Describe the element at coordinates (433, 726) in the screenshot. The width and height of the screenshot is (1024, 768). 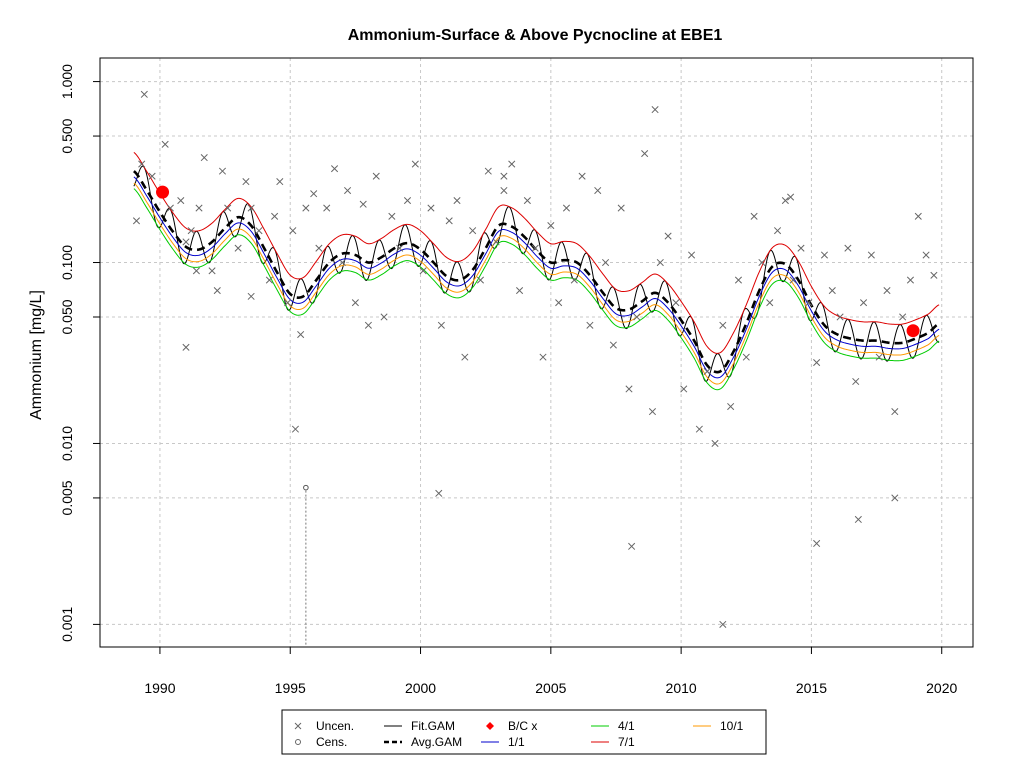
I see `legend-label: Fit.GAM` at that location.